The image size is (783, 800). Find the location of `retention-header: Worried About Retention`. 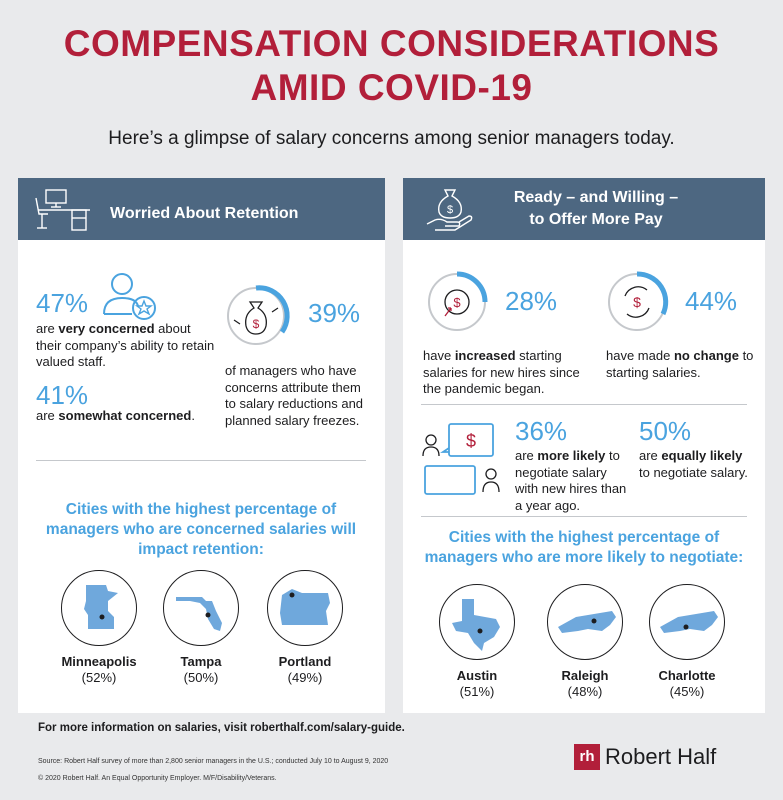

retention-header: Worried About Retention is located at coordinates (201, 209).